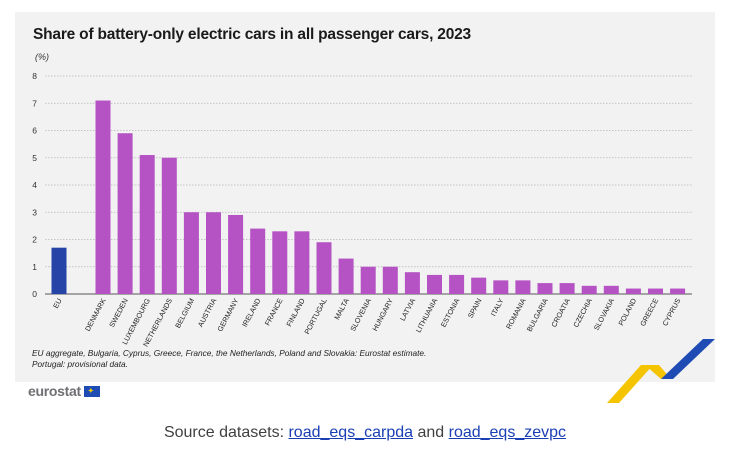 This screenshot has height=456, width=730. What do you see at coordinates (80, 364) in the screenshot?
I see `note-provisional: Portugal: provisional data.` at bounding box center [80, 364].